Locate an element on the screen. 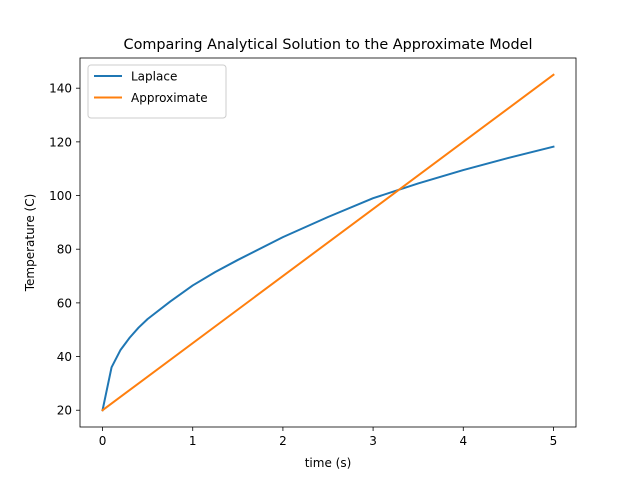 This screenshot has width=640, height=485. y-axis-label: Temperature (C) is located at coordinates (30, 243).